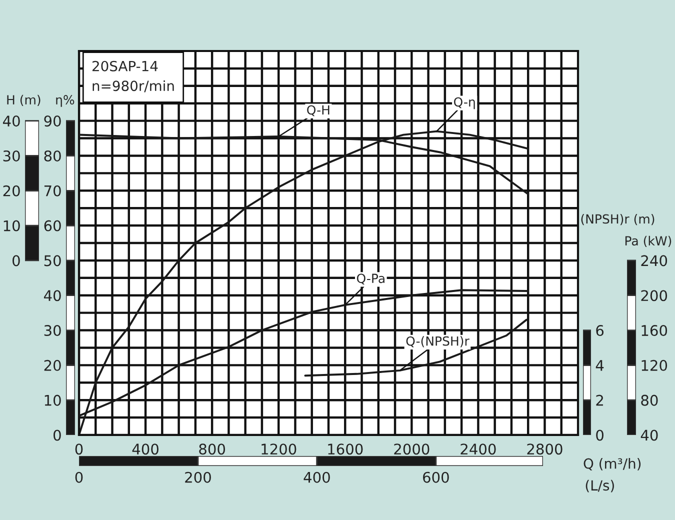 The height and width of the screenshot is (520, 675). What do you see at coordinates (599, 400) in the screenshot?
I see `y3-tick-label: 2` at bounding box center [599, 400].